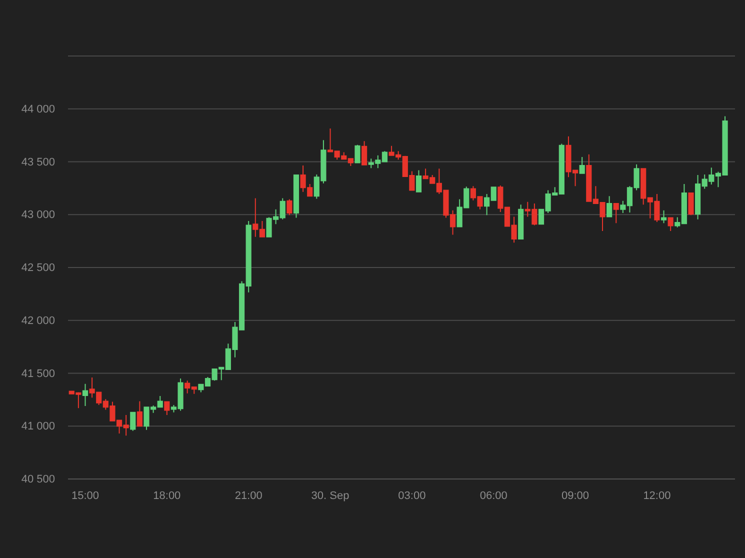 The height and width of the screenshot is (558, 745). What do you see at coordinates (330, 496) in the screenshot?
I see `x-tick-label: 30. Sep` at bounding box center [330, 496].